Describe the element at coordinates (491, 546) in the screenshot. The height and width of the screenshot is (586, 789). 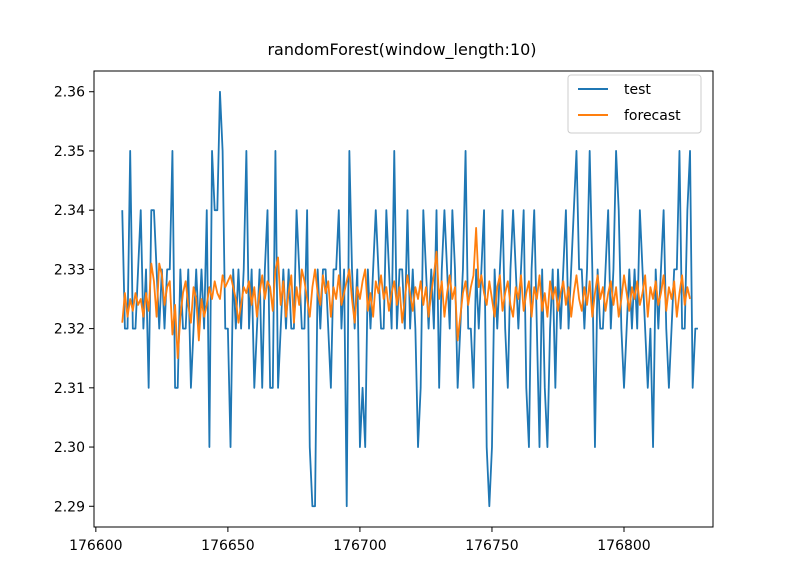
I see `x-tick-label: 176750` at that location.